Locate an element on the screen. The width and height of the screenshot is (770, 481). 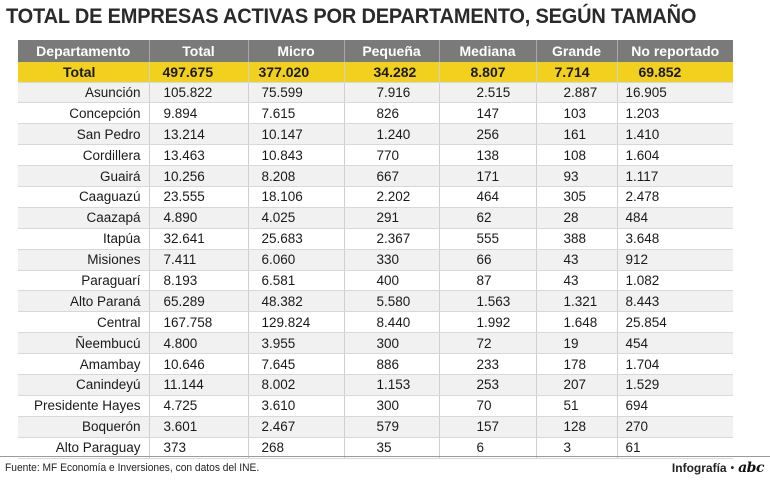
table-row: Misiones 7.411 6.060 330 66 43 912 is located at coordinates (375, 260).